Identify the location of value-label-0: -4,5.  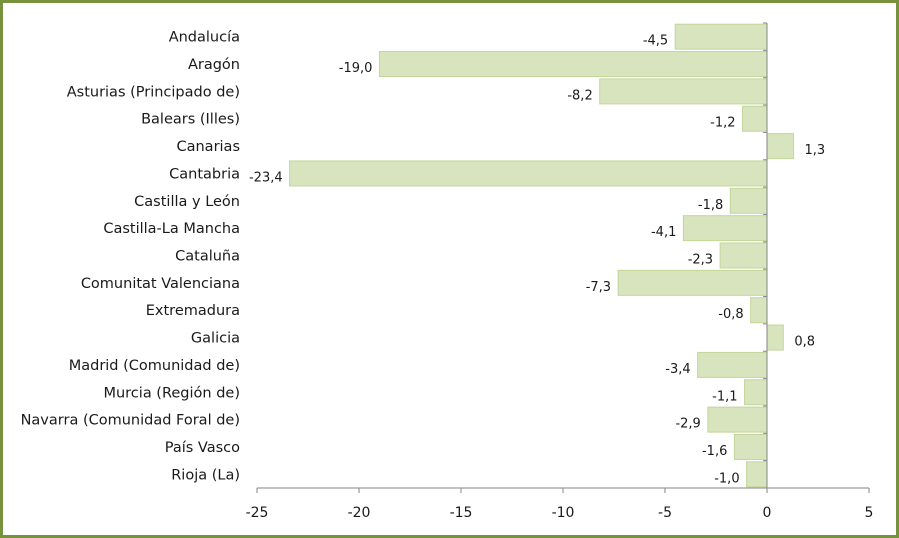
(655, 41).